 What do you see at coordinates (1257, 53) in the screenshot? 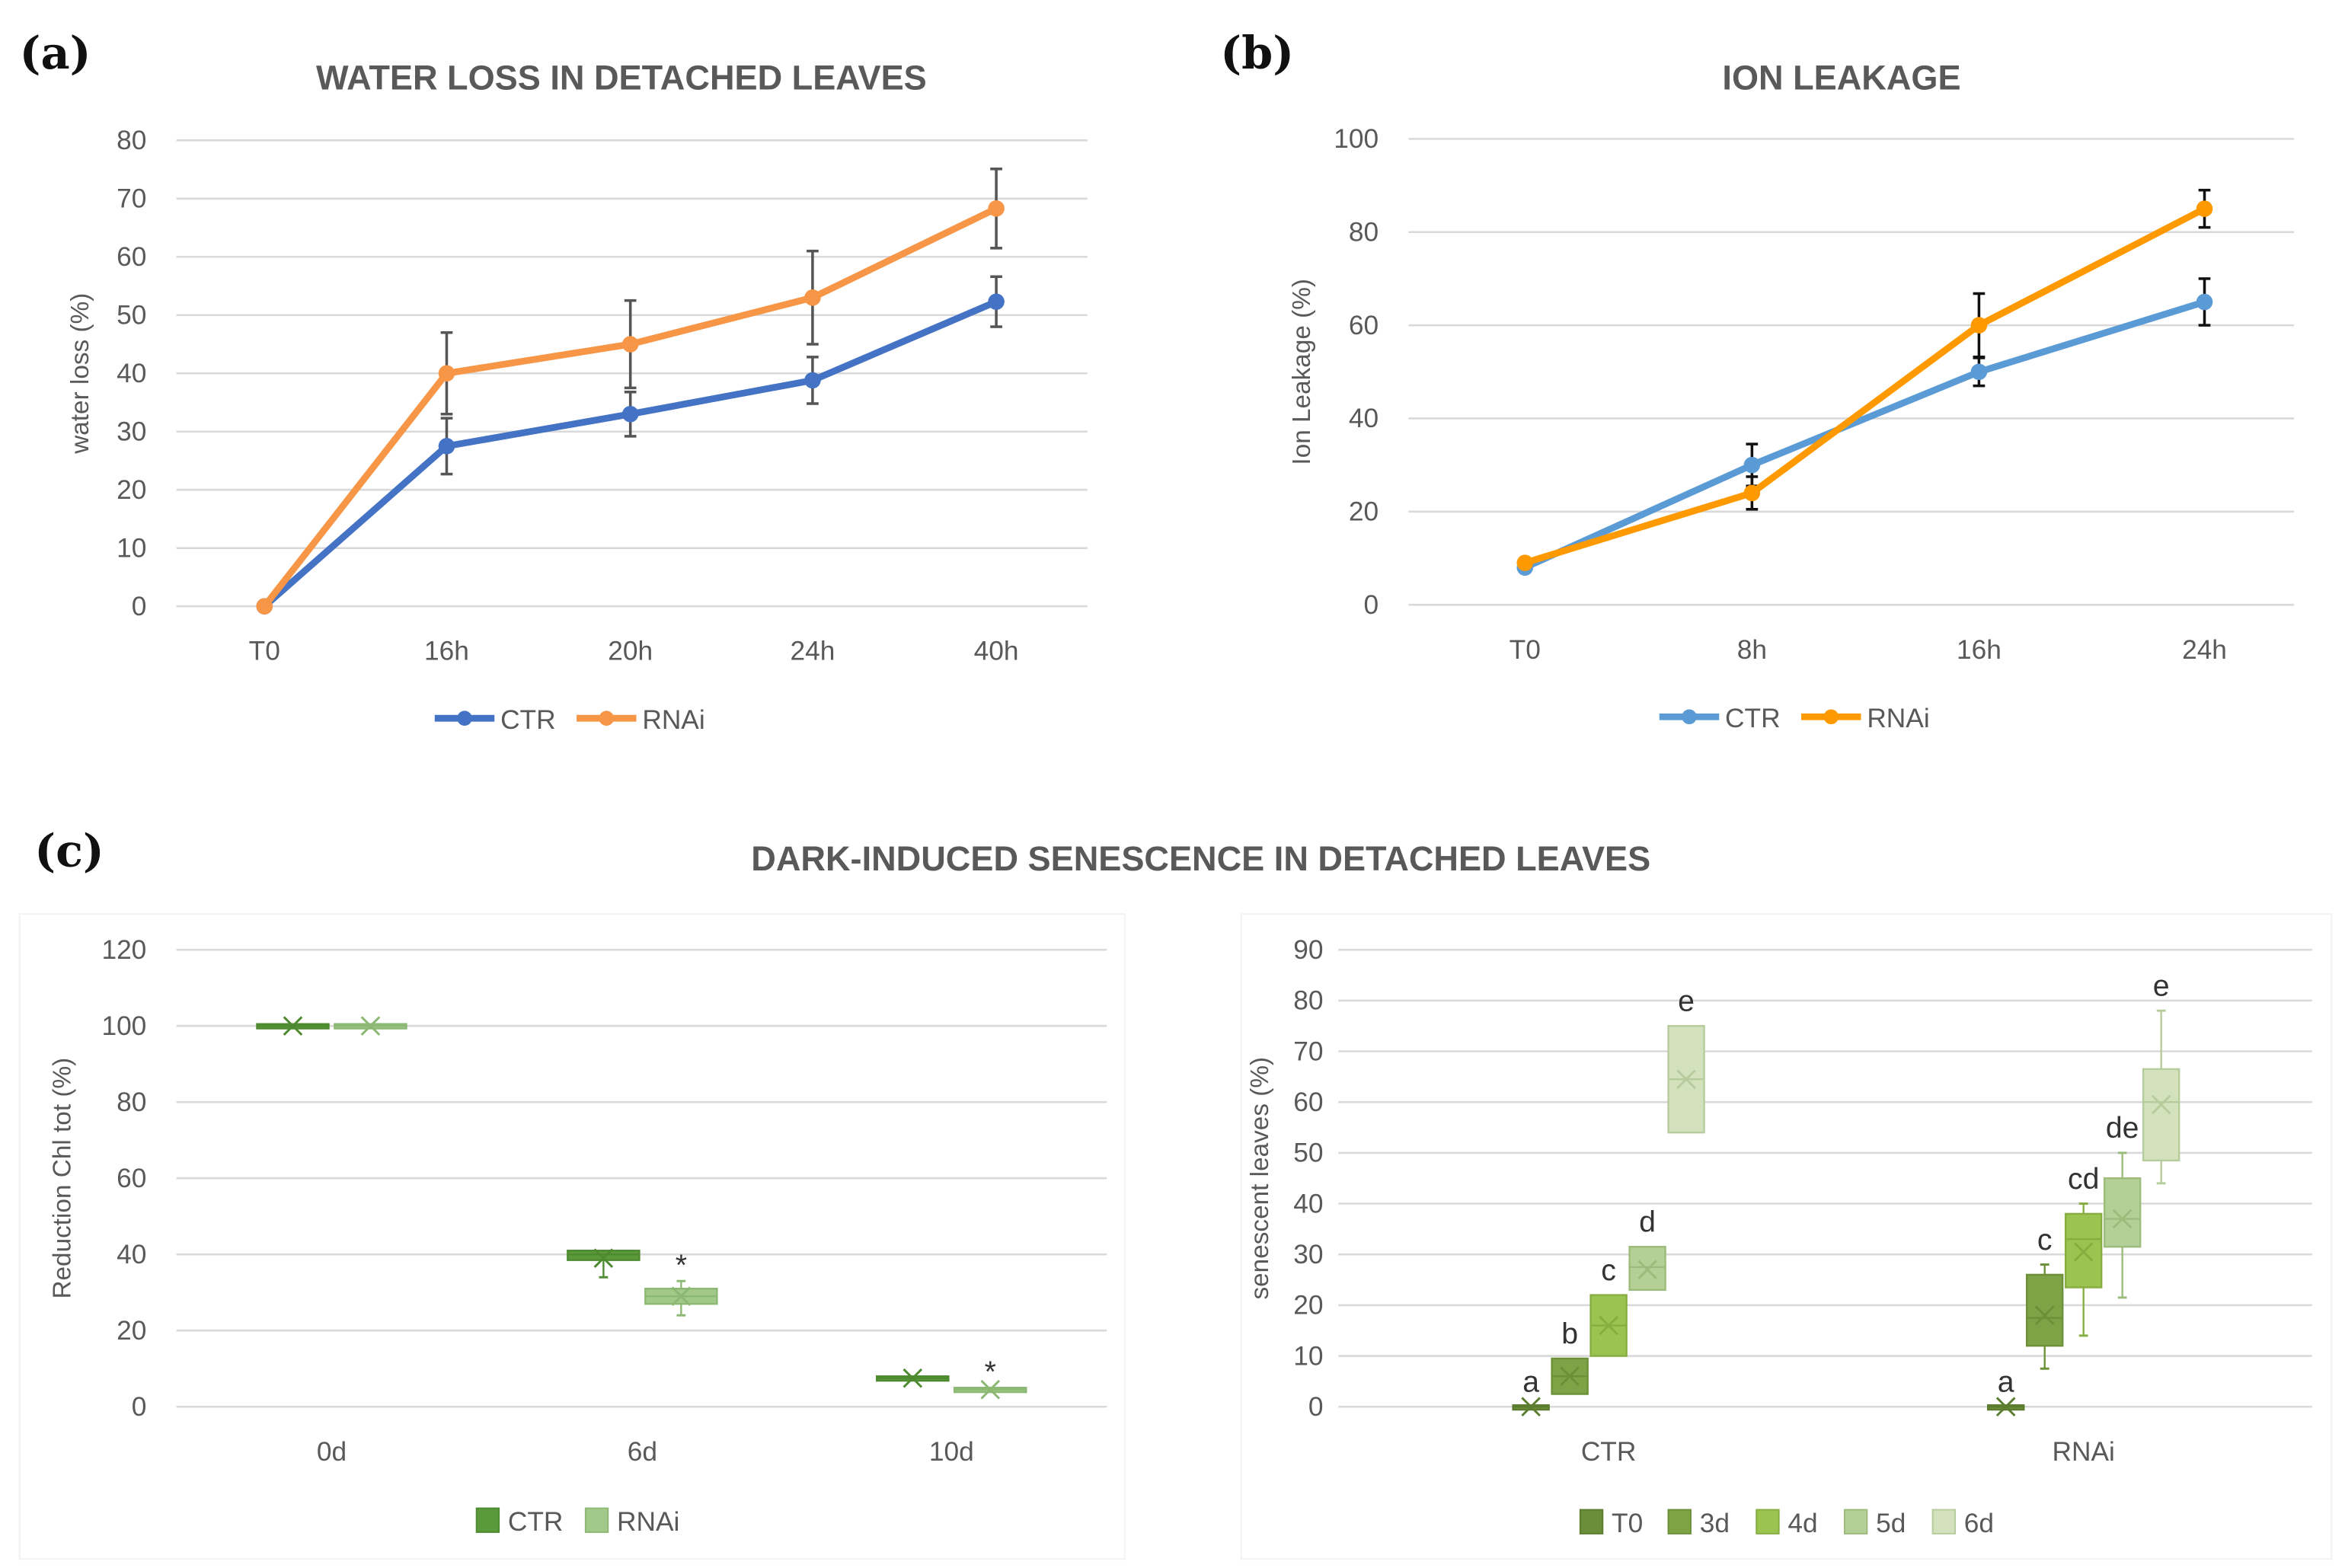
I see `panel-label-b: (b)` at bounding box center [1257, 53].